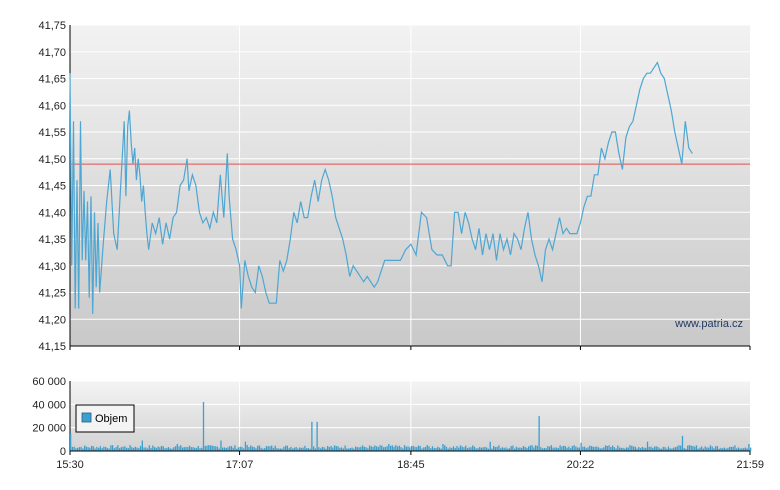  I want to click on price-y-tick-label: 41,20, so click(52, 320).